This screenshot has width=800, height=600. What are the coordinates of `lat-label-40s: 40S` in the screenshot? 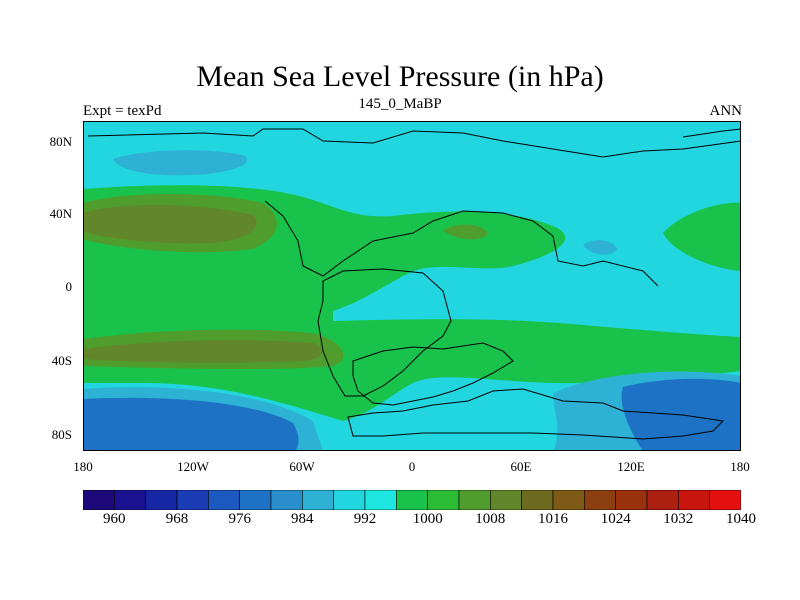 It's located at (61, 360).